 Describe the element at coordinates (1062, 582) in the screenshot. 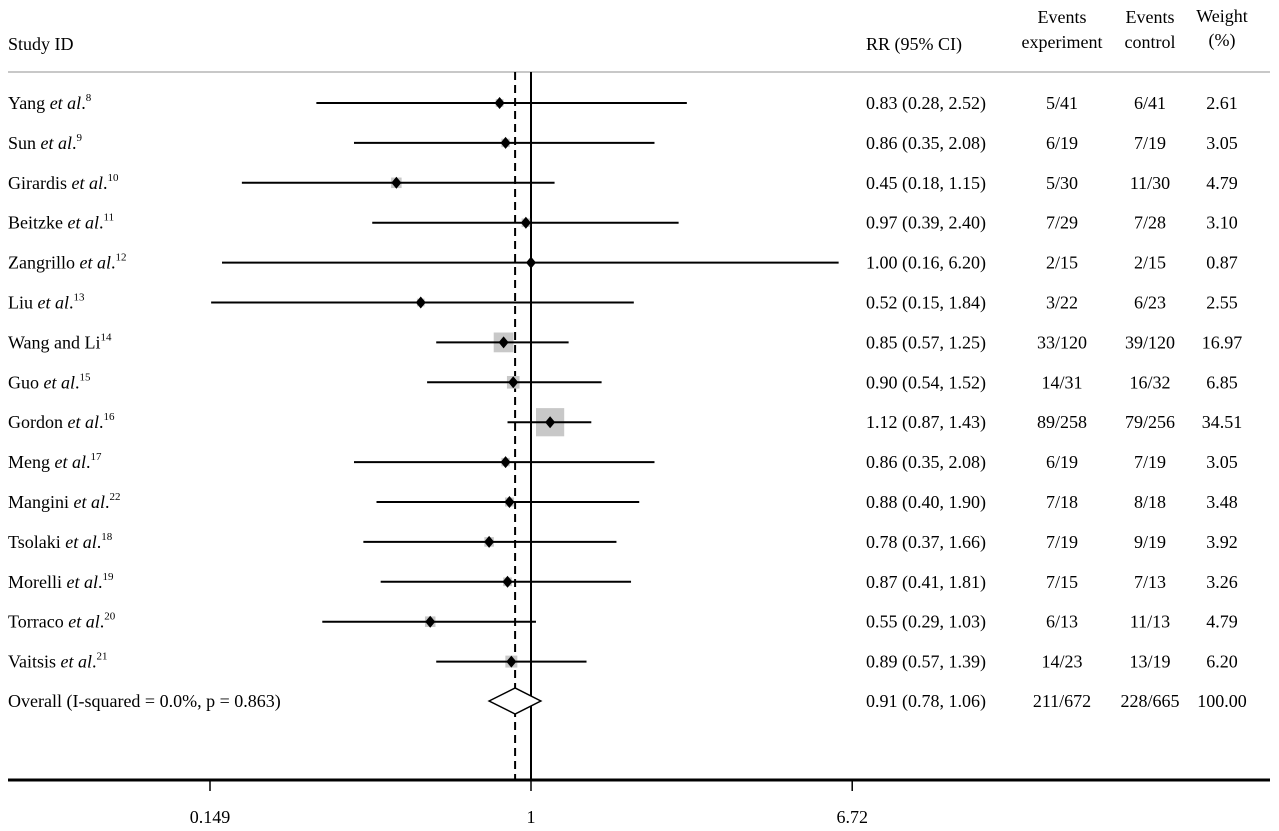

I see `events-experiment: 7/15` at that location.